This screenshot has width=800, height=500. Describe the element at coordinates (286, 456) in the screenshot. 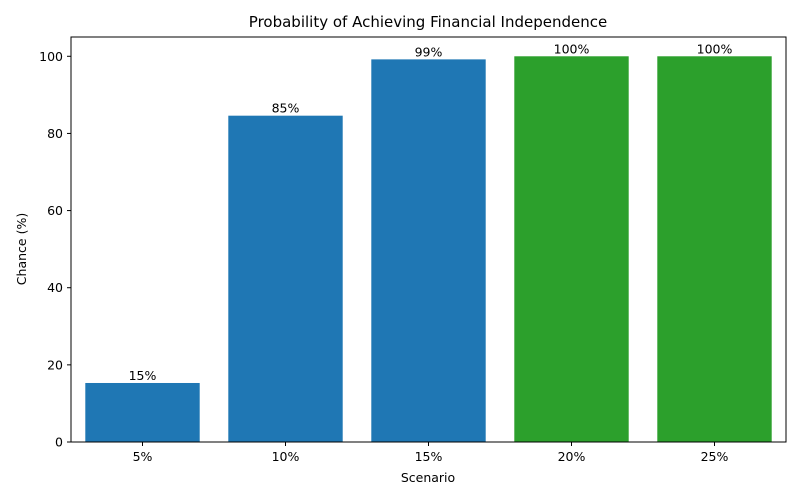

I see `x-tick-label-2: 10%` at that location.